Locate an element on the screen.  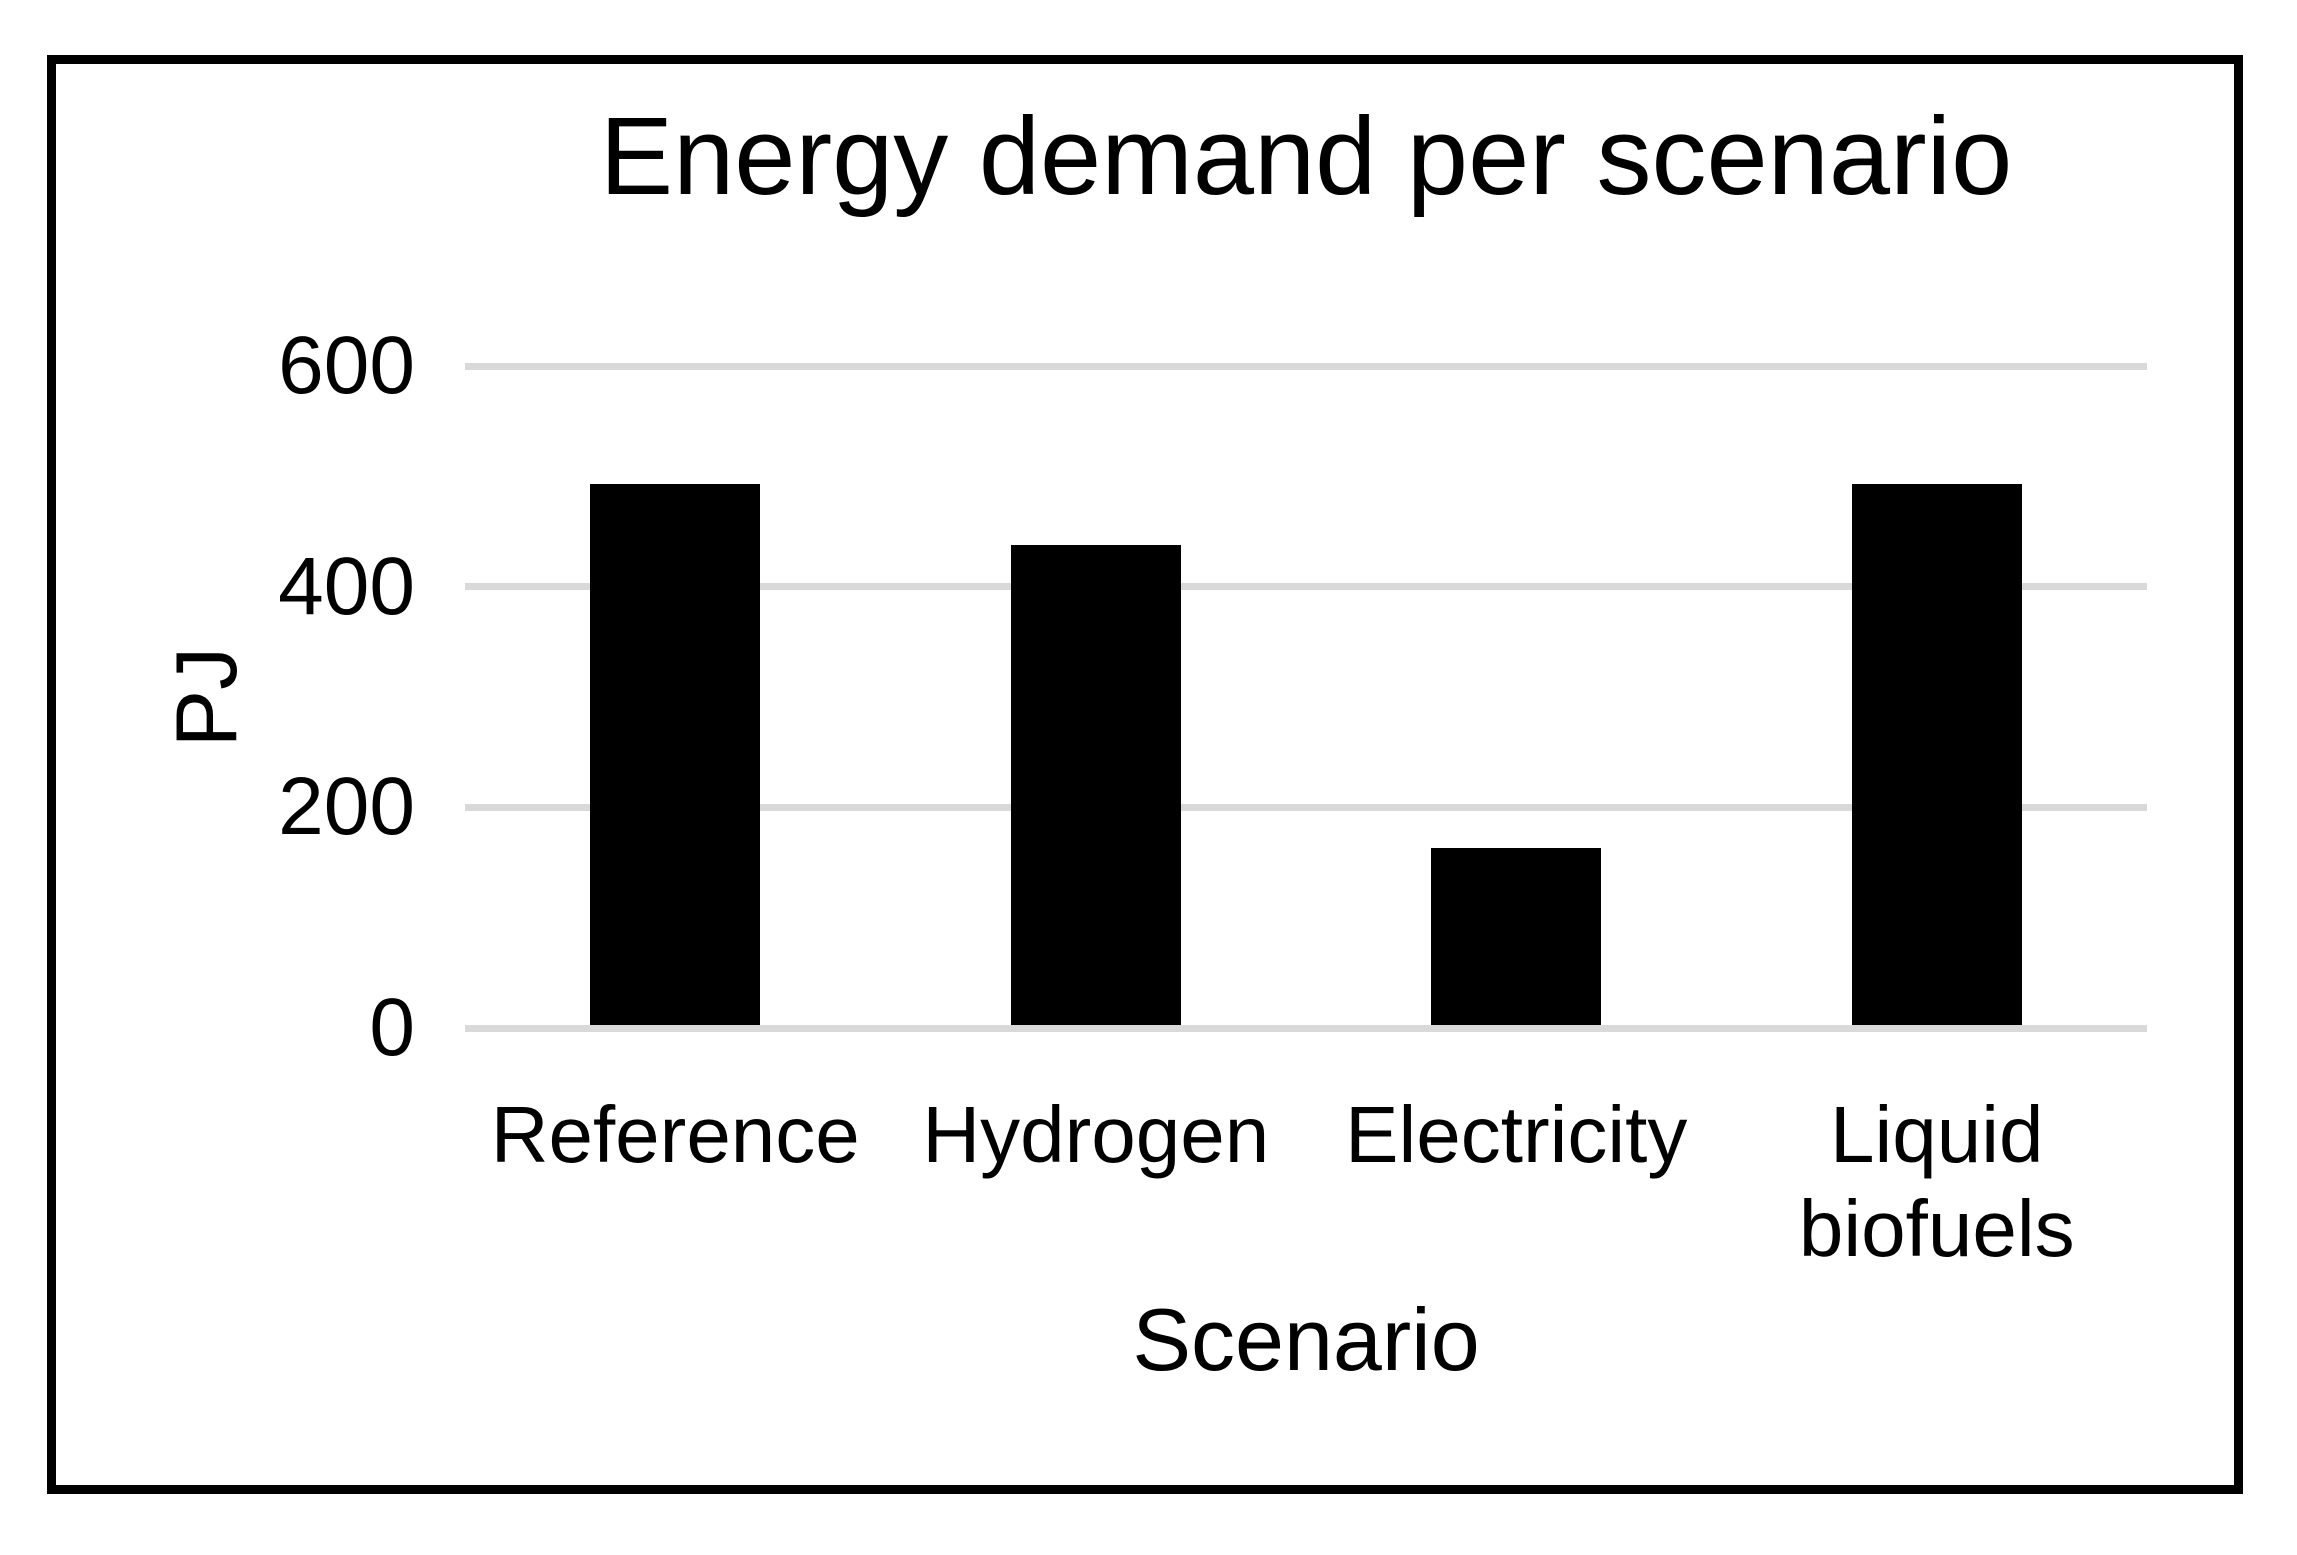
x-category-label-reference: Reference is located at coordinates (675, 1134).